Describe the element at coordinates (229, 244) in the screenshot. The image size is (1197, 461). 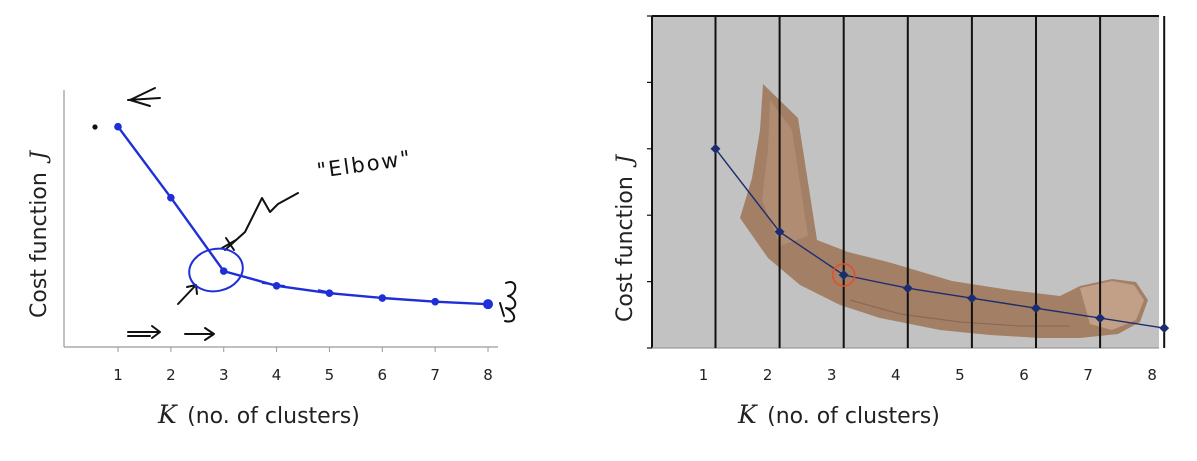
I see `elbow-cross-mark` at that location.